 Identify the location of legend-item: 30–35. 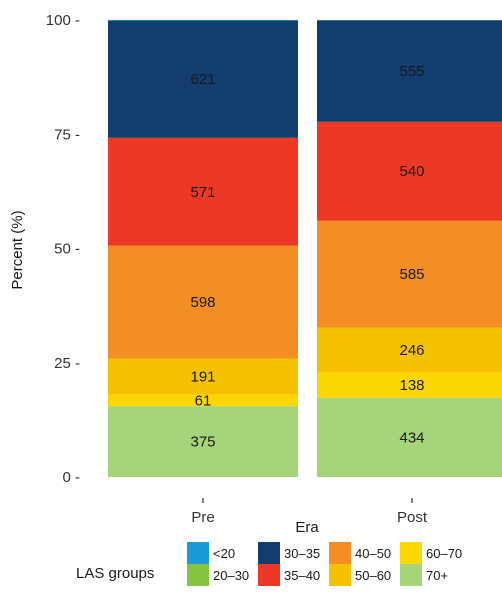
(289, 553).